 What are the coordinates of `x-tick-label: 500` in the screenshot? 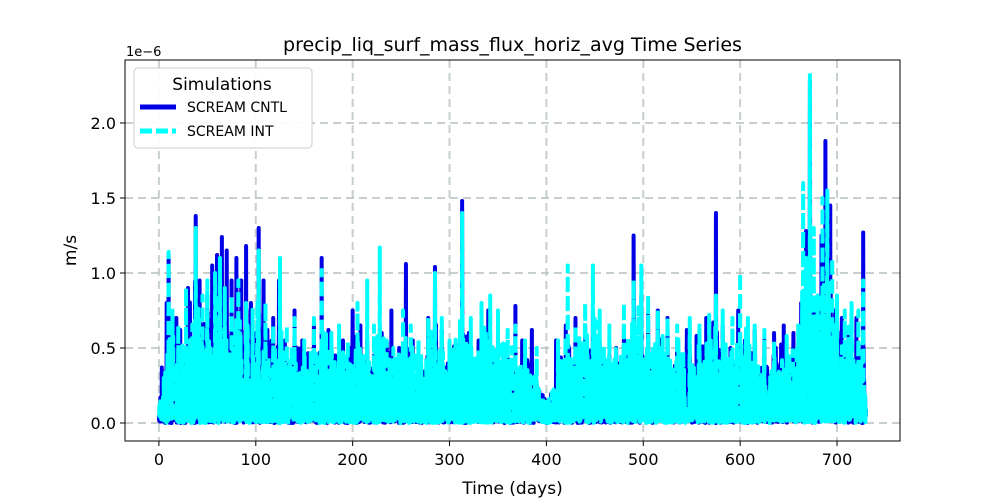 It's located at (643, 459).